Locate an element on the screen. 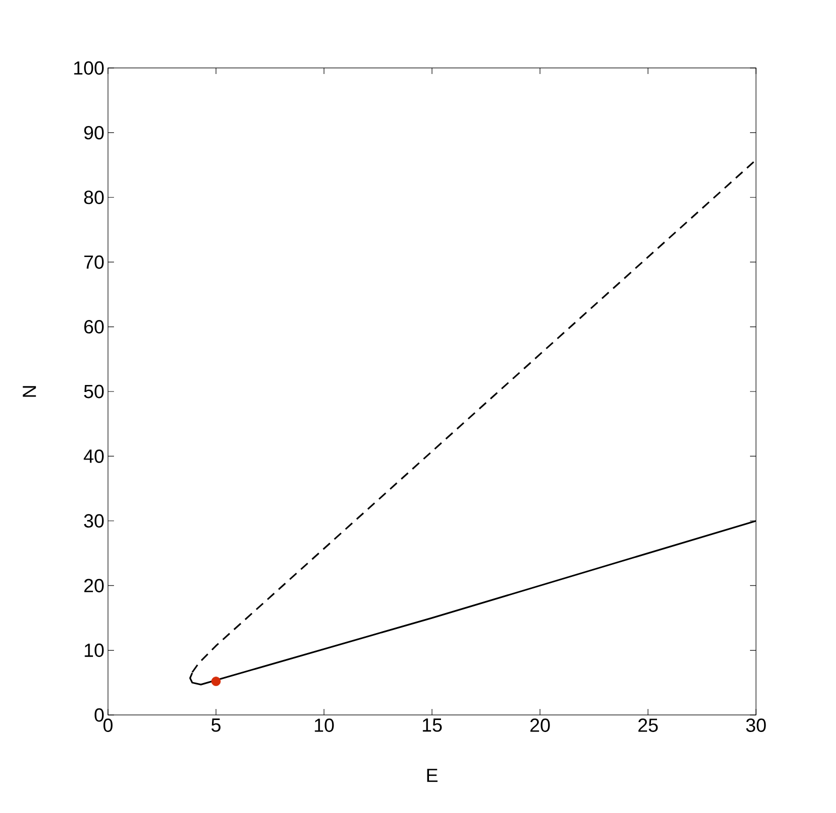  y-tick-label: 80 is located at coordinates (94, 197).